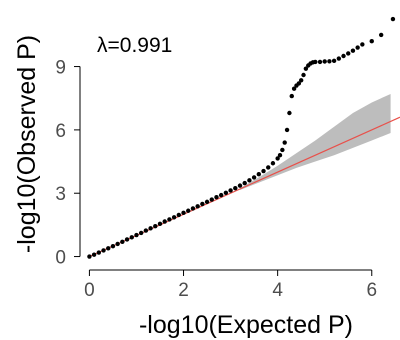 The image size is (400, 340). What do you see at coordinates (60, 131) in the screenshot?
I see `y-tick-label: 6` at bounding box center [60, 131].